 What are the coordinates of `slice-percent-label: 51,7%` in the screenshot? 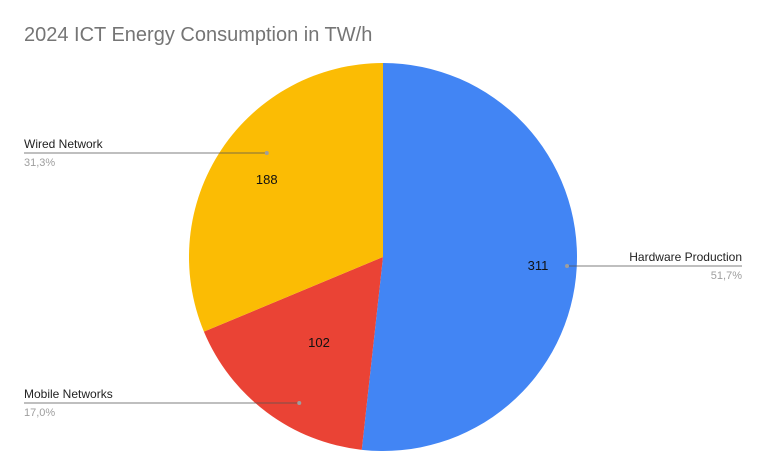 It's located at (726, 276).